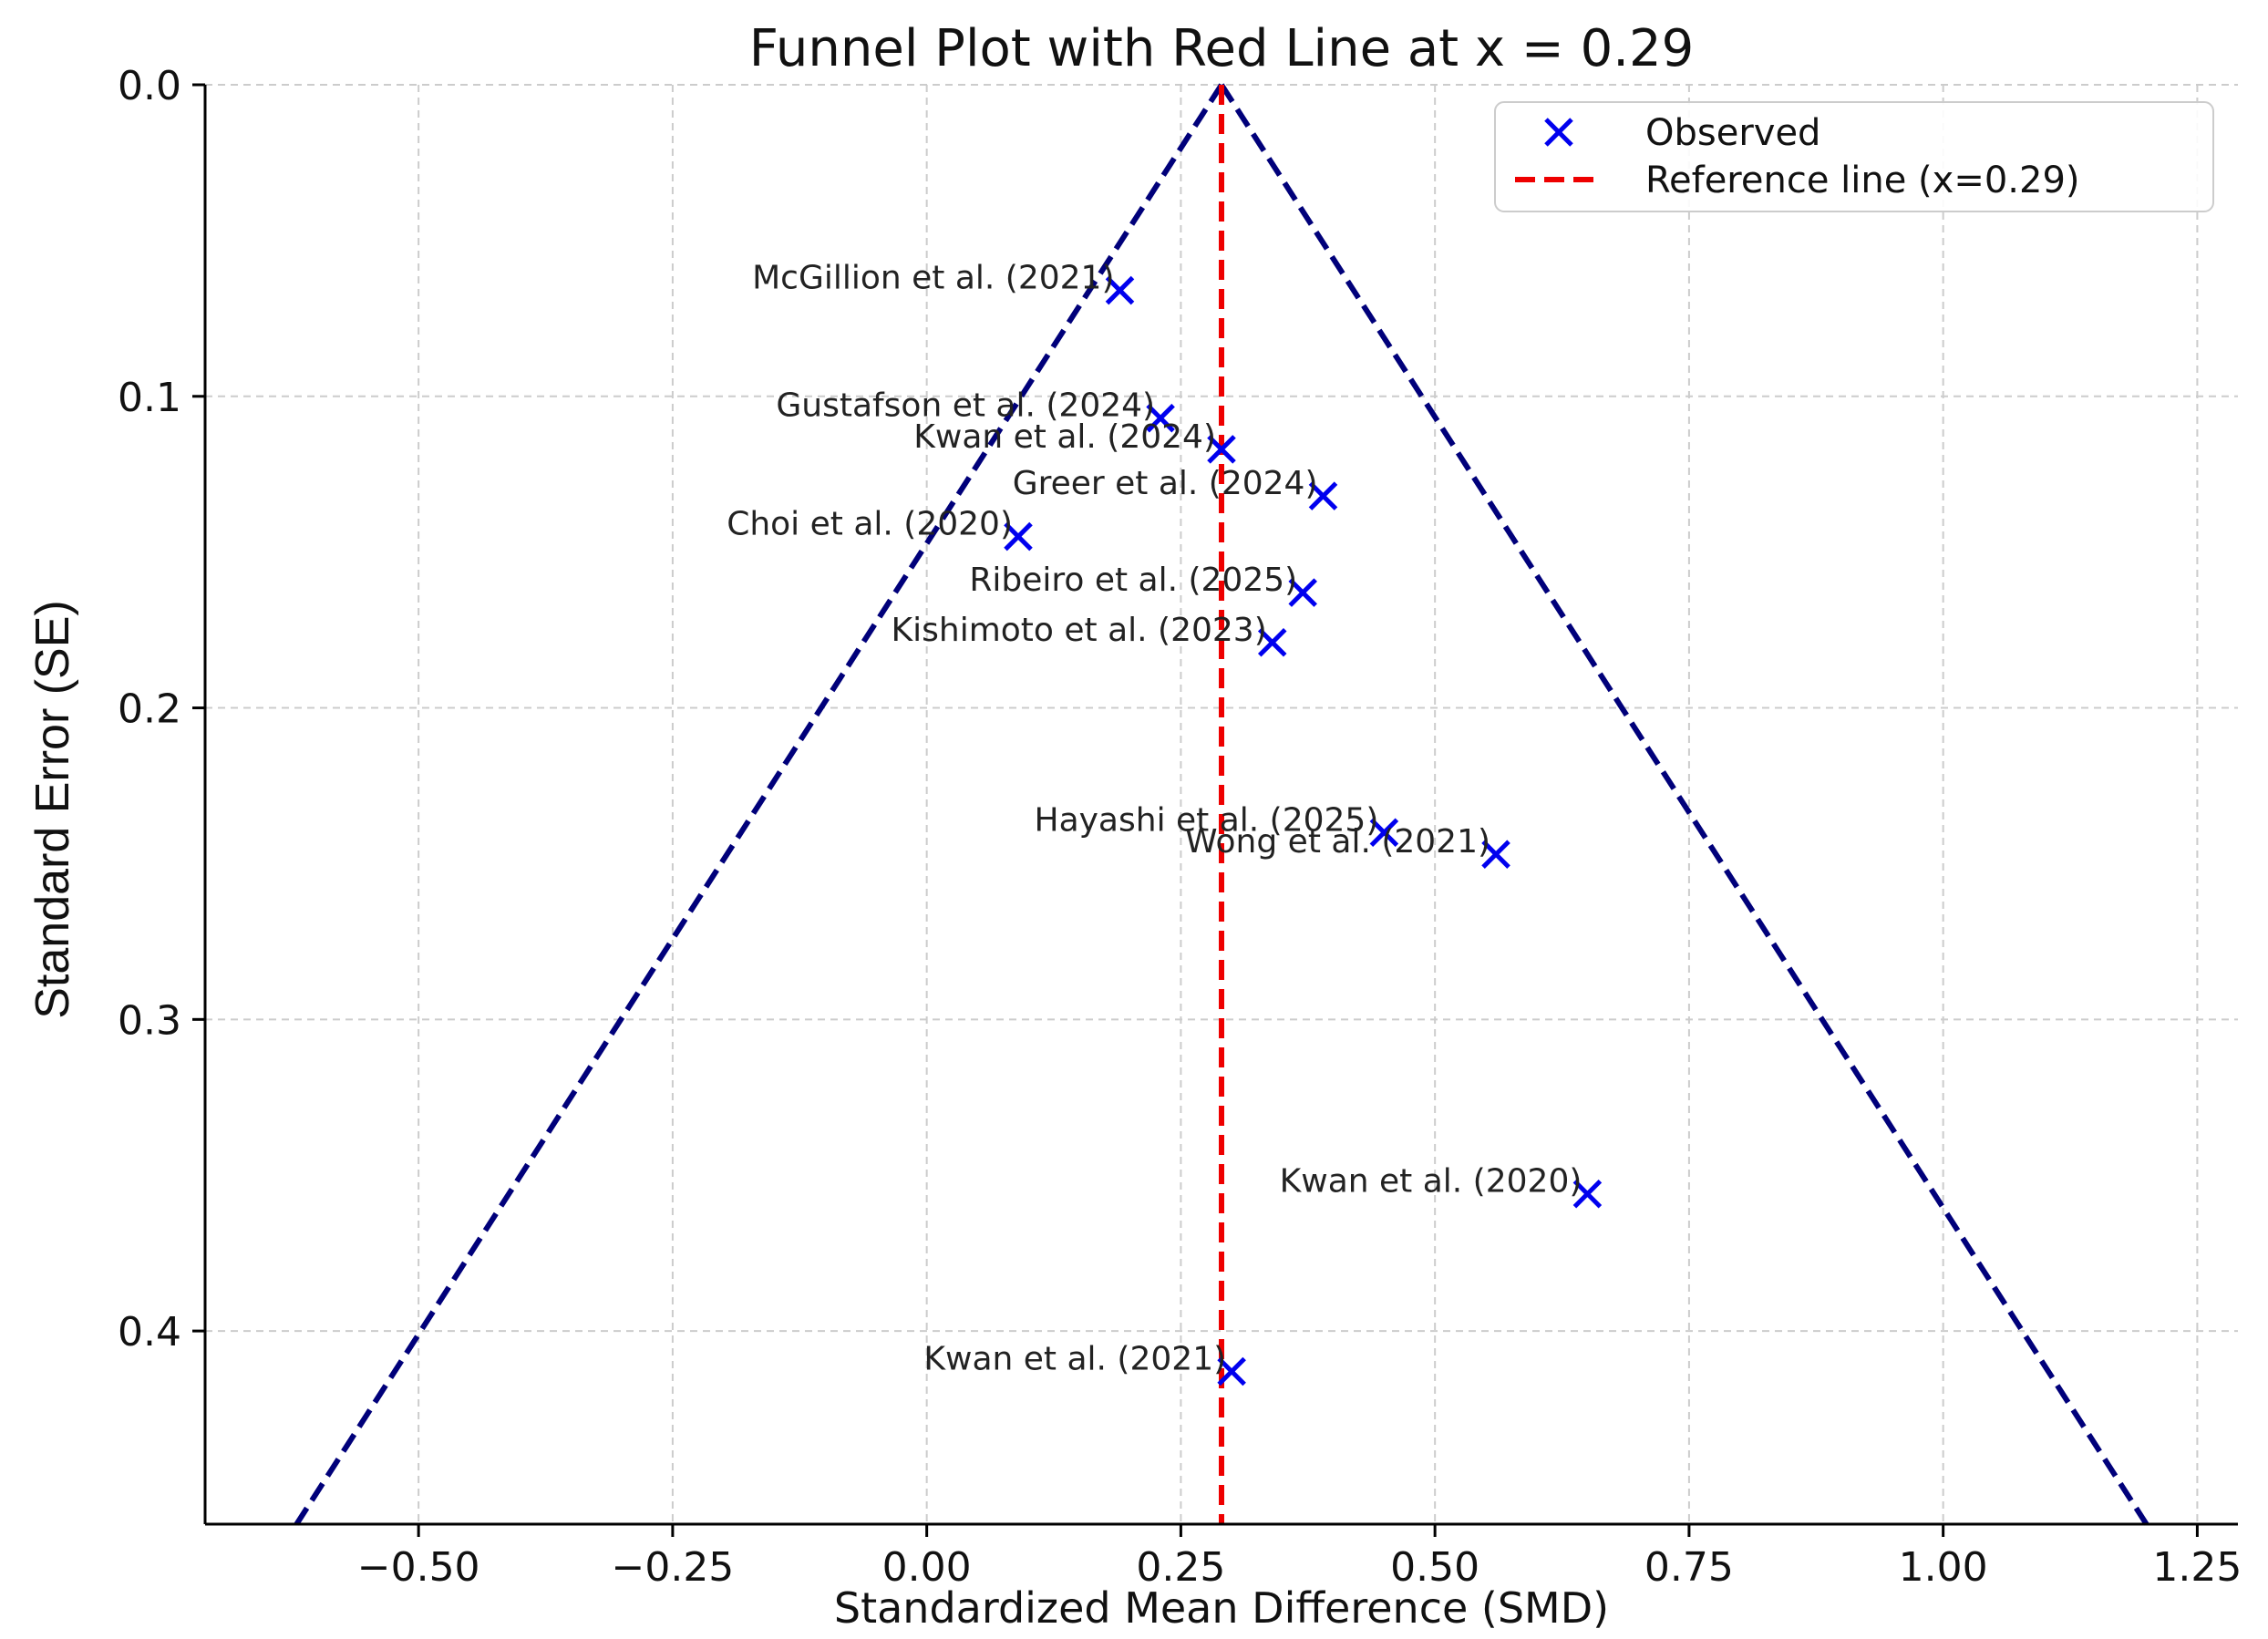 This screenshot has width=2268, height=1639. I want to click on data-point-label: Ribeiro et al. (2025), so click(1133, 580).